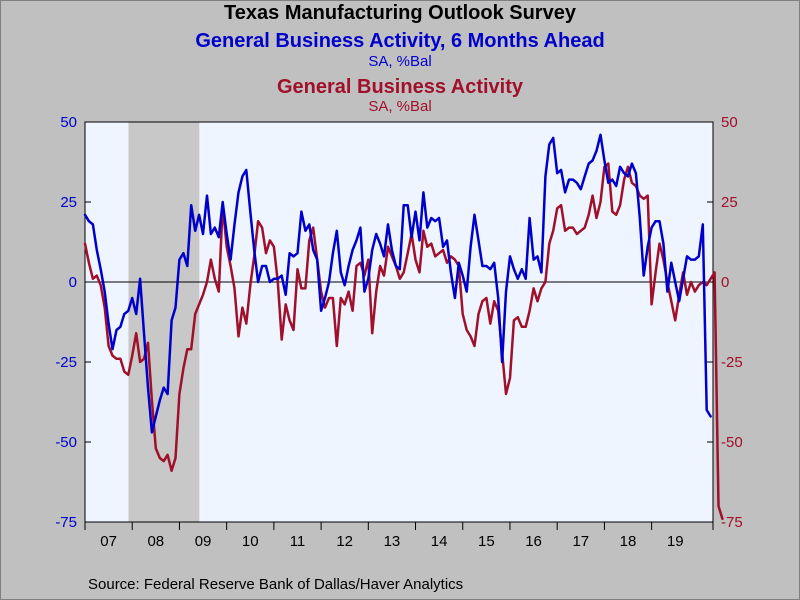 The image size is (800, 600). What do you see at coordinates (298, 541) in the screenshot?
I see `x-tick-label: 11` at bounding box center [298, 541].